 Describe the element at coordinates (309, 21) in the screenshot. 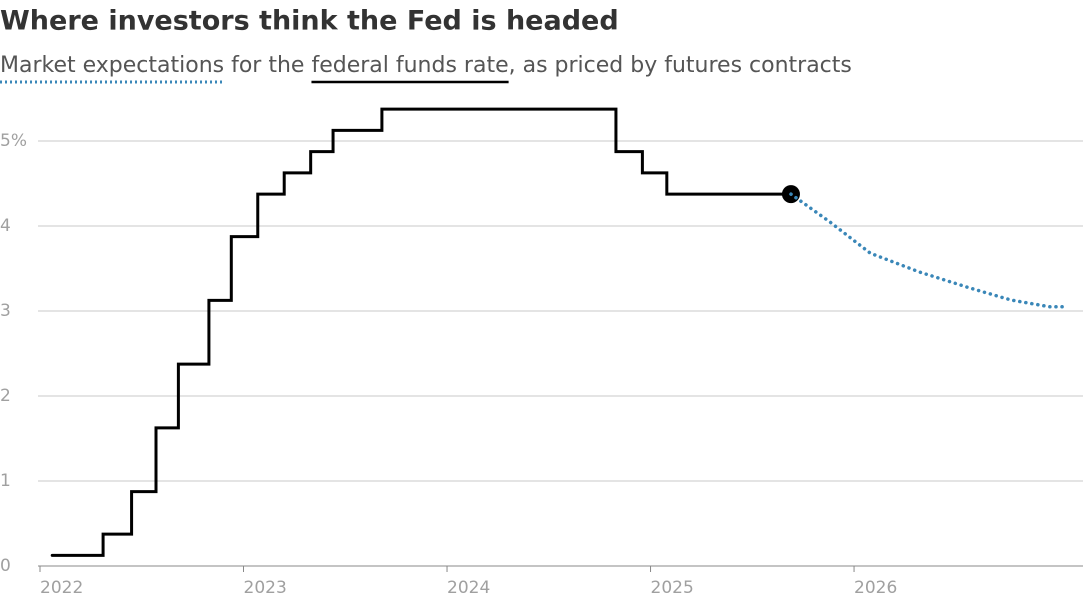

I see `chart-title: Where investors think the Fed is headed` at that location.